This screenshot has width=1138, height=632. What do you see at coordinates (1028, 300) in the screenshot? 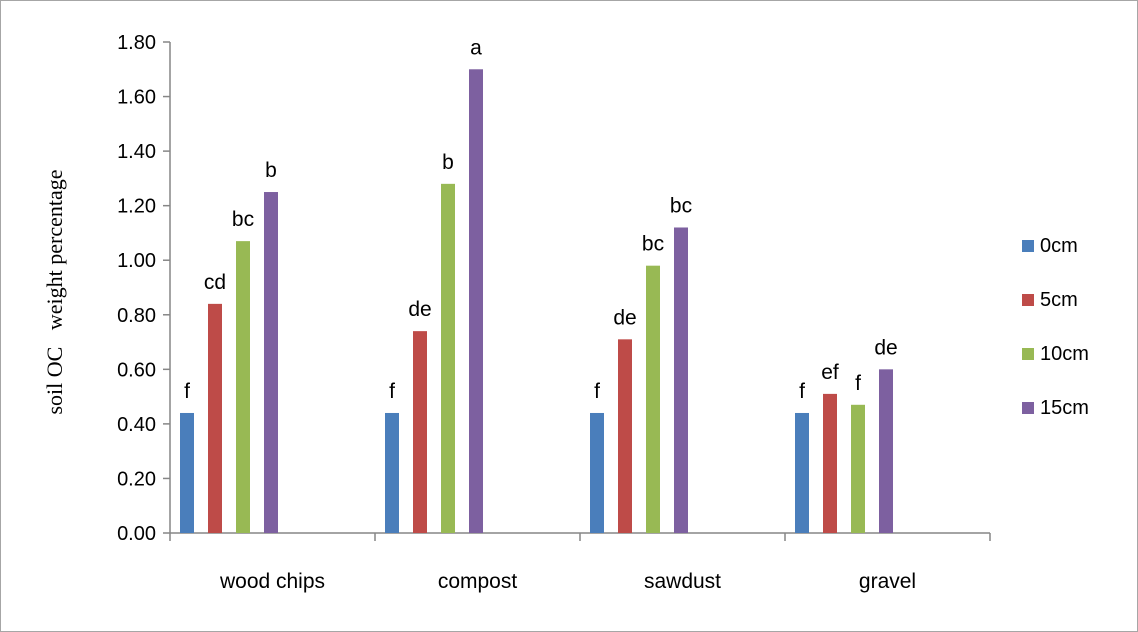
I see `legend-swatch-5cm` at bounding box center [1028, 300].